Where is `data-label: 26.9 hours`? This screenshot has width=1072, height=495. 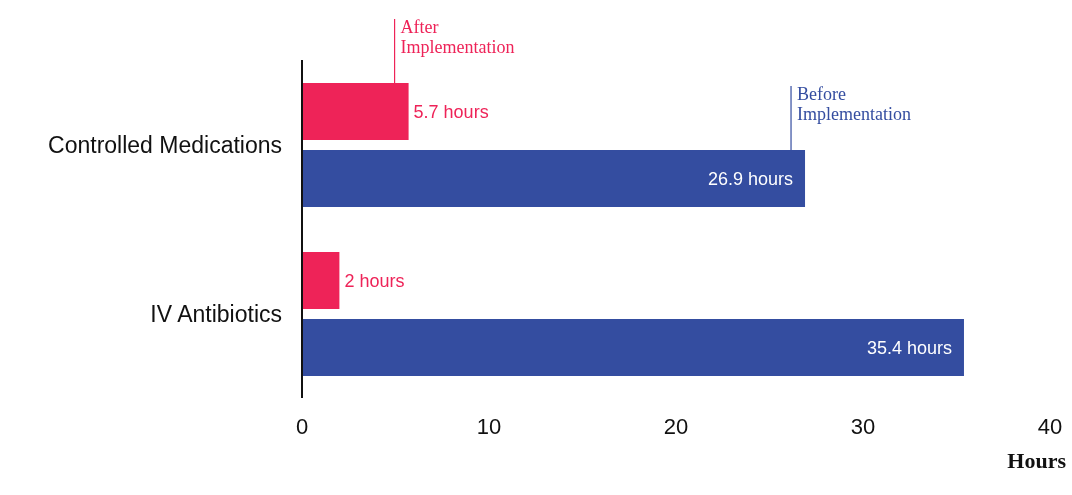
data-label: 26.9 hours is located at coordinates (750, 178).